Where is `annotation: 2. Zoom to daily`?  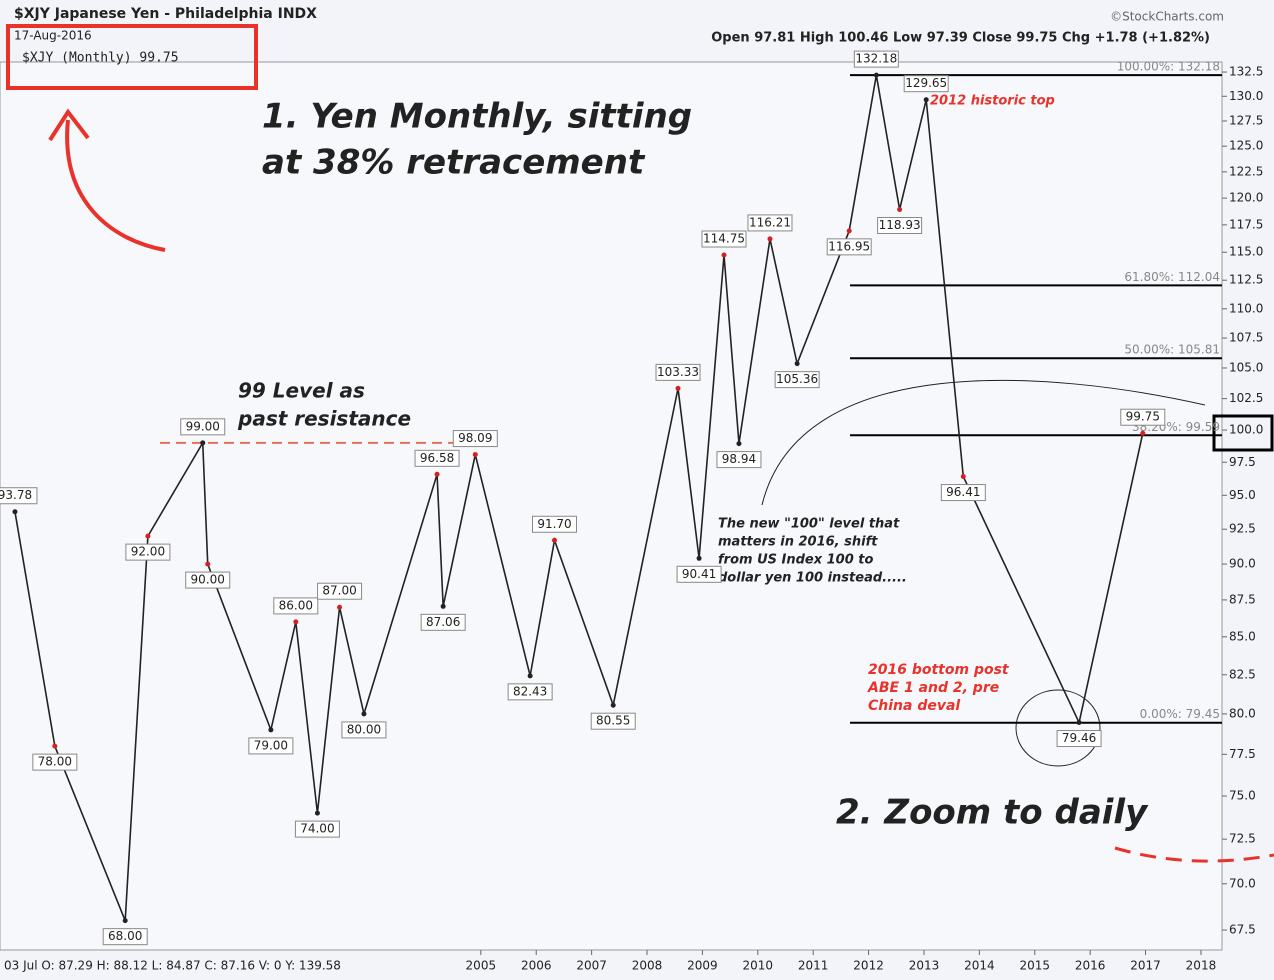
annotation: 2. Zoom to daily is located at coordinates (992, 813).